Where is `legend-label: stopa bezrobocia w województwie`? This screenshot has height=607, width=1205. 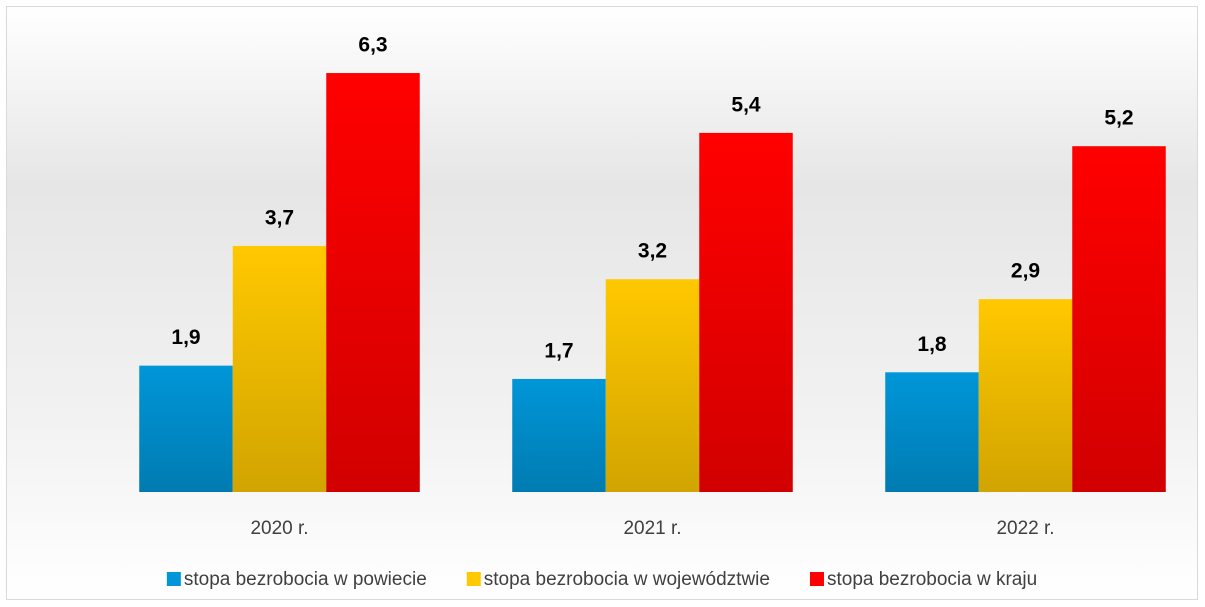 legend-label: stopa bezrobocia w województwie is located at coordinates (627, 579).